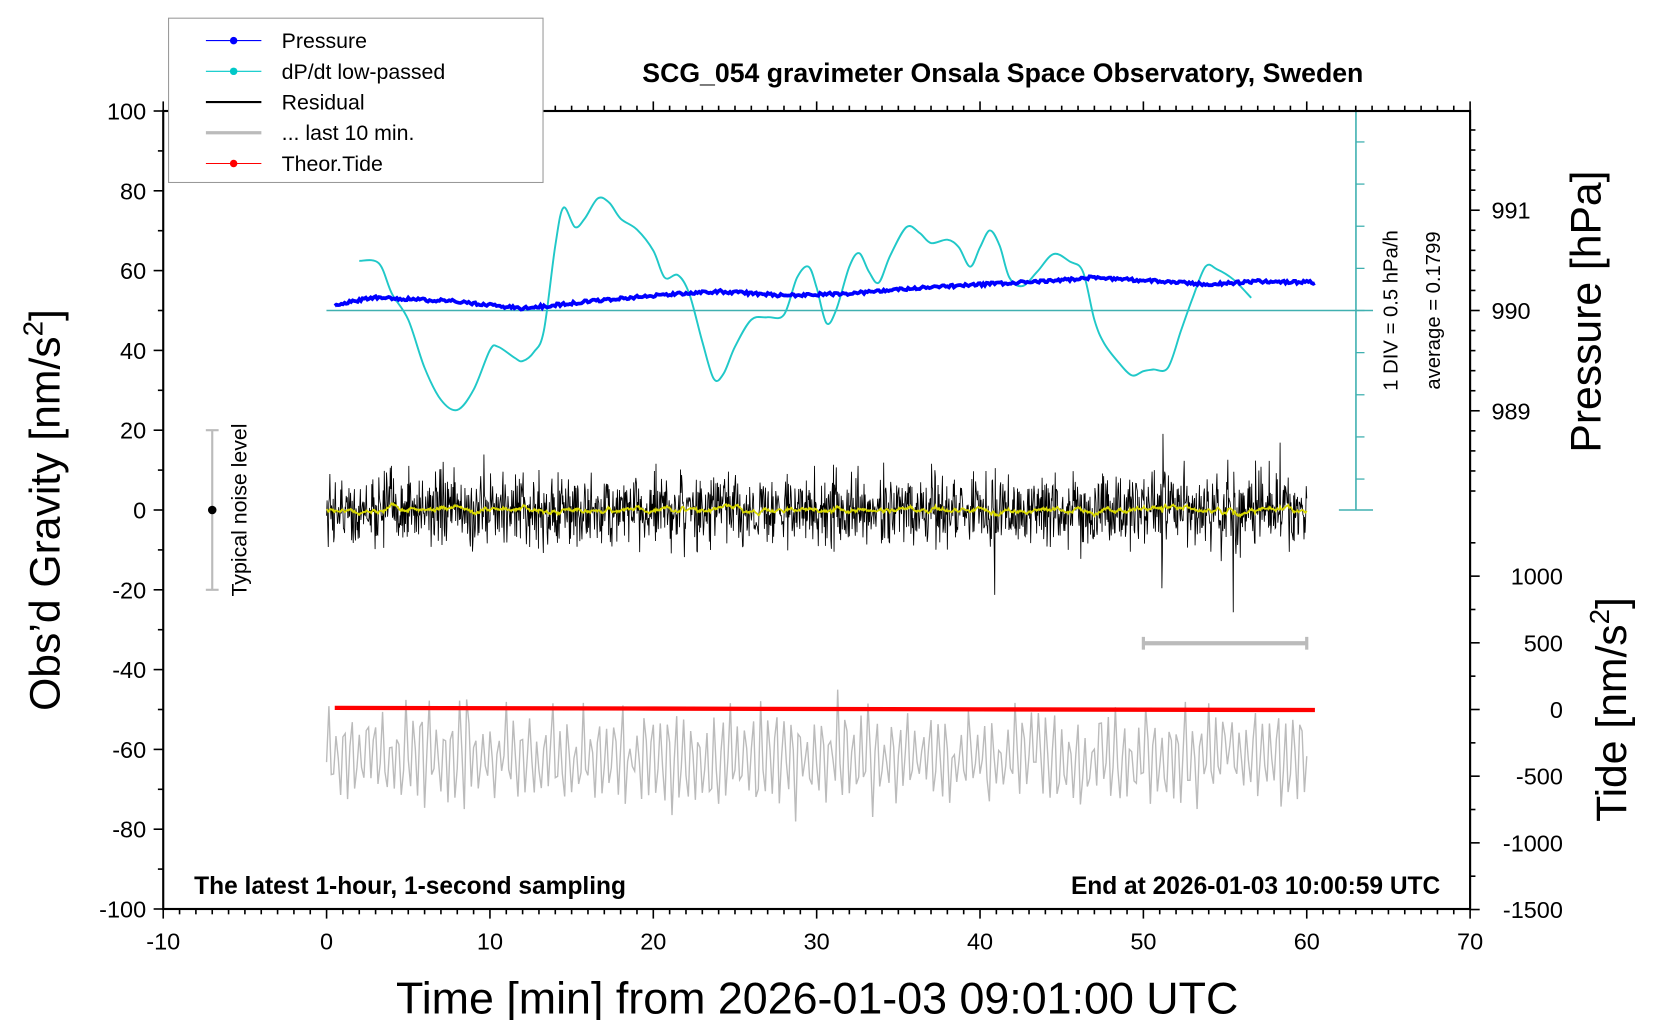 The image size is (1660, 1020). What do you see at coordinates (817, 997) in the screenshot?
I see `x-axis-label: Time [min] from 2026-01-03 09:01:00 UTC` at bounding box center [817, 997].